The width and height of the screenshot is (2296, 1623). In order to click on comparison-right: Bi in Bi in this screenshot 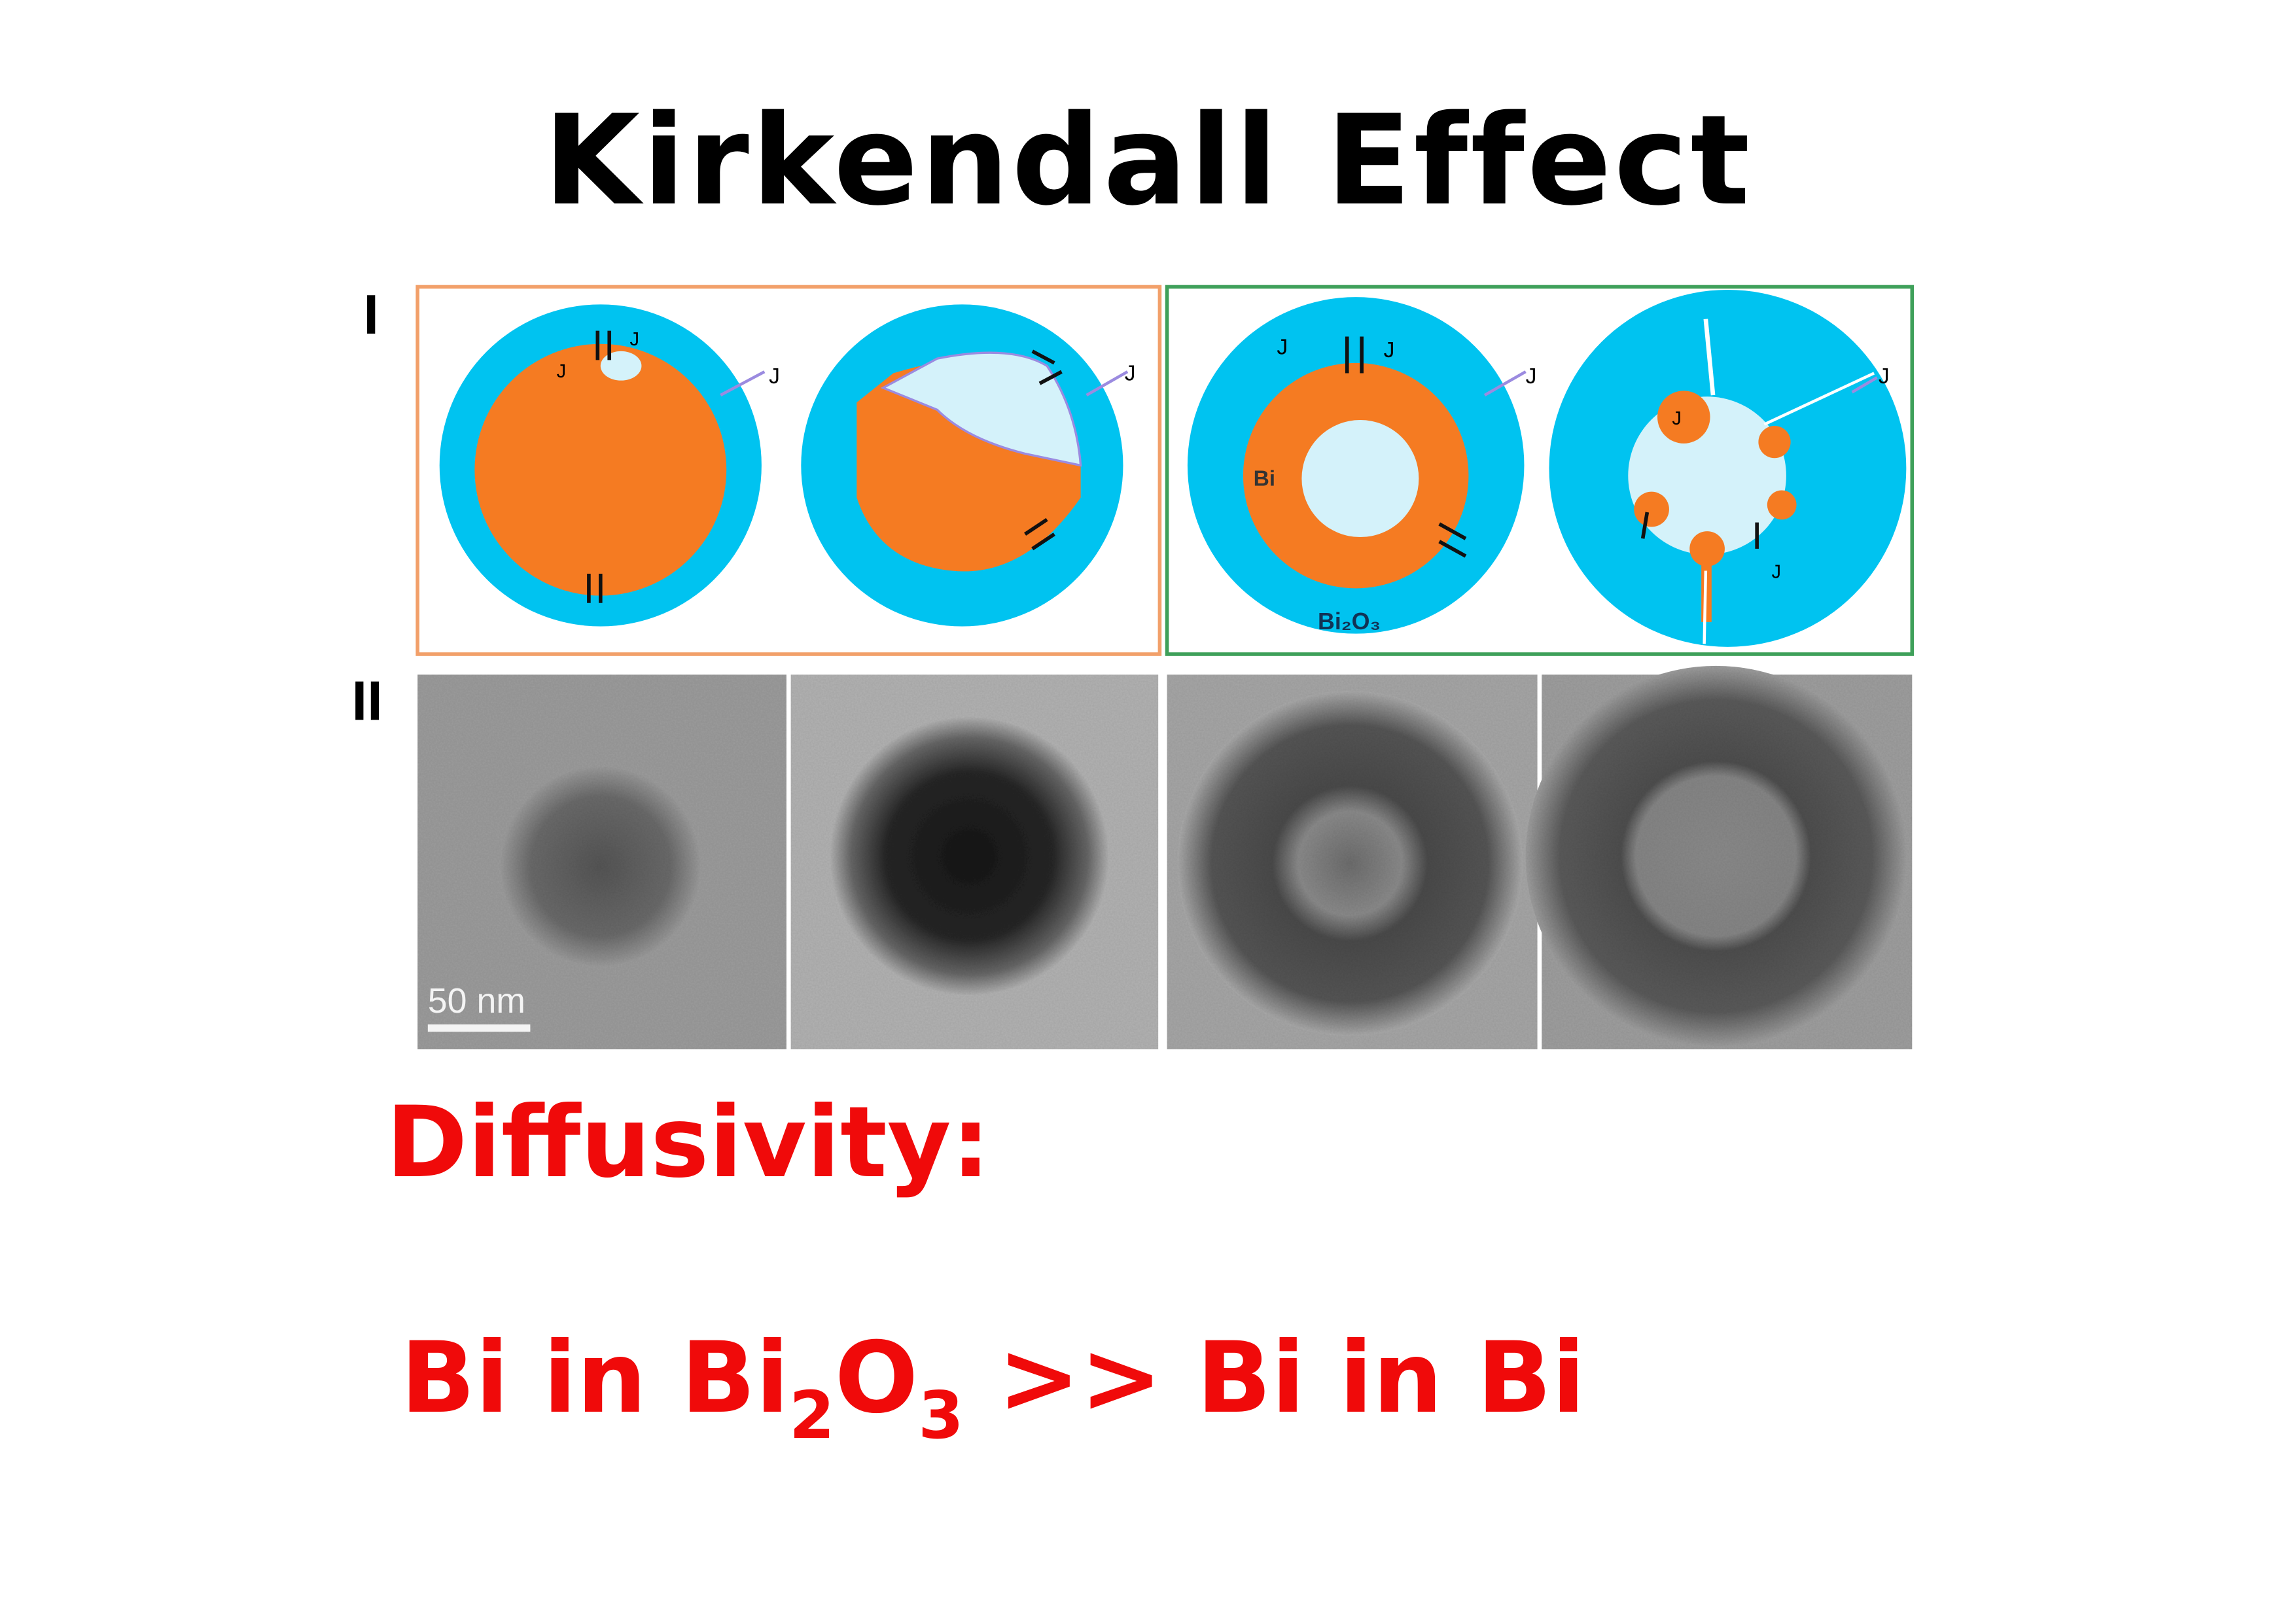, I will do `click(1390, 1378)`.